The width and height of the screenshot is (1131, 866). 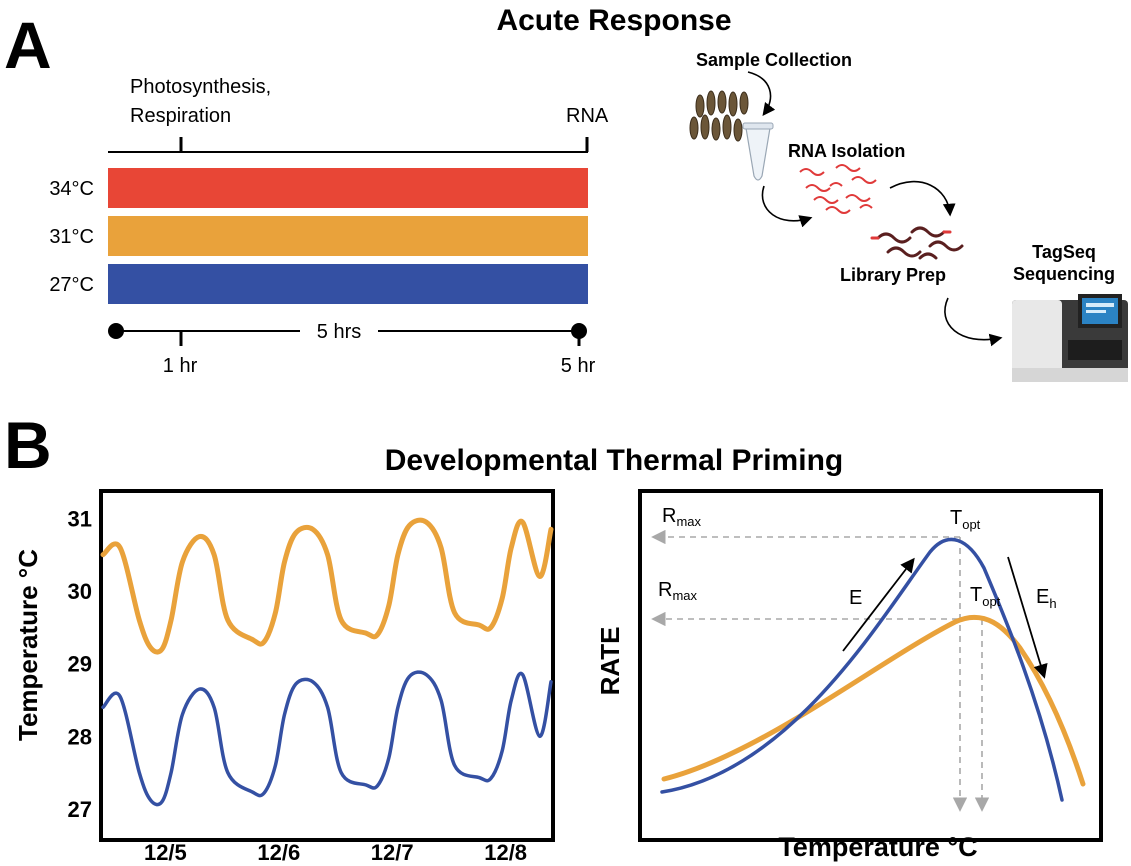 I want to click on arrow-to-rna, so click(x=787, y=206).